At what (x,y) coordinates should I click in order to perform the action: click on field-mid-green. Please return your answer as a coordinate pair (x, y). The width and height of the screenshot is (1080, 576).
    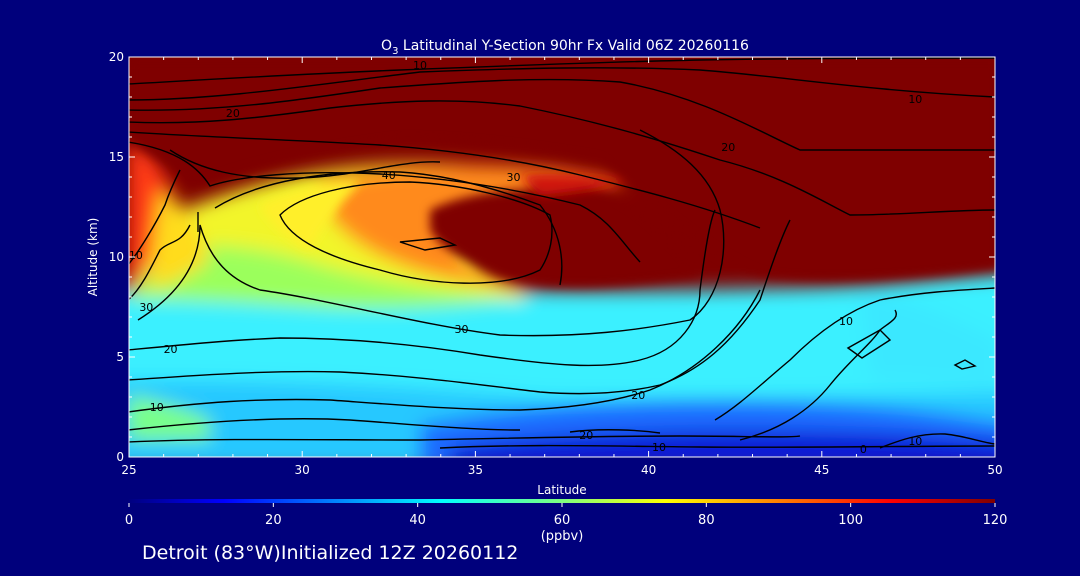
    Looking at the image, I should click on (325, 277).